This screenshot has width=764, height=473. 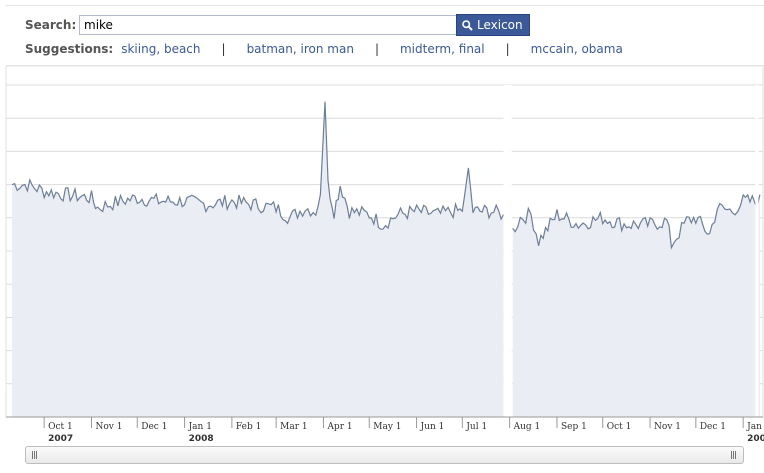 I want to click on timeline-scrollbar, so click(x=384, y=455).